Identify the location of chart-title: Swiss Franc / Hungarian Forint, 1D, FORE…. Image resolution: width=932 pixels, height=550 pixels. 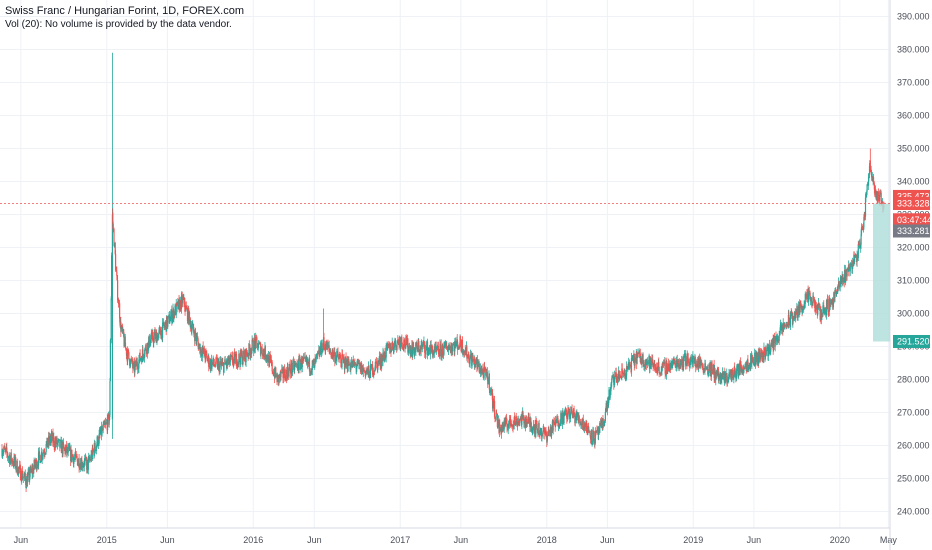
(125, 11).